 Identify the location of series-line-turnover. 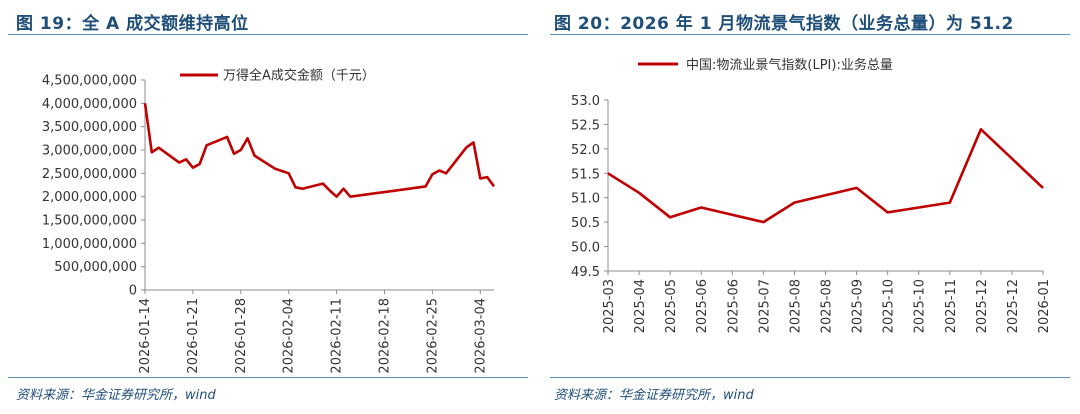
(319, 150).